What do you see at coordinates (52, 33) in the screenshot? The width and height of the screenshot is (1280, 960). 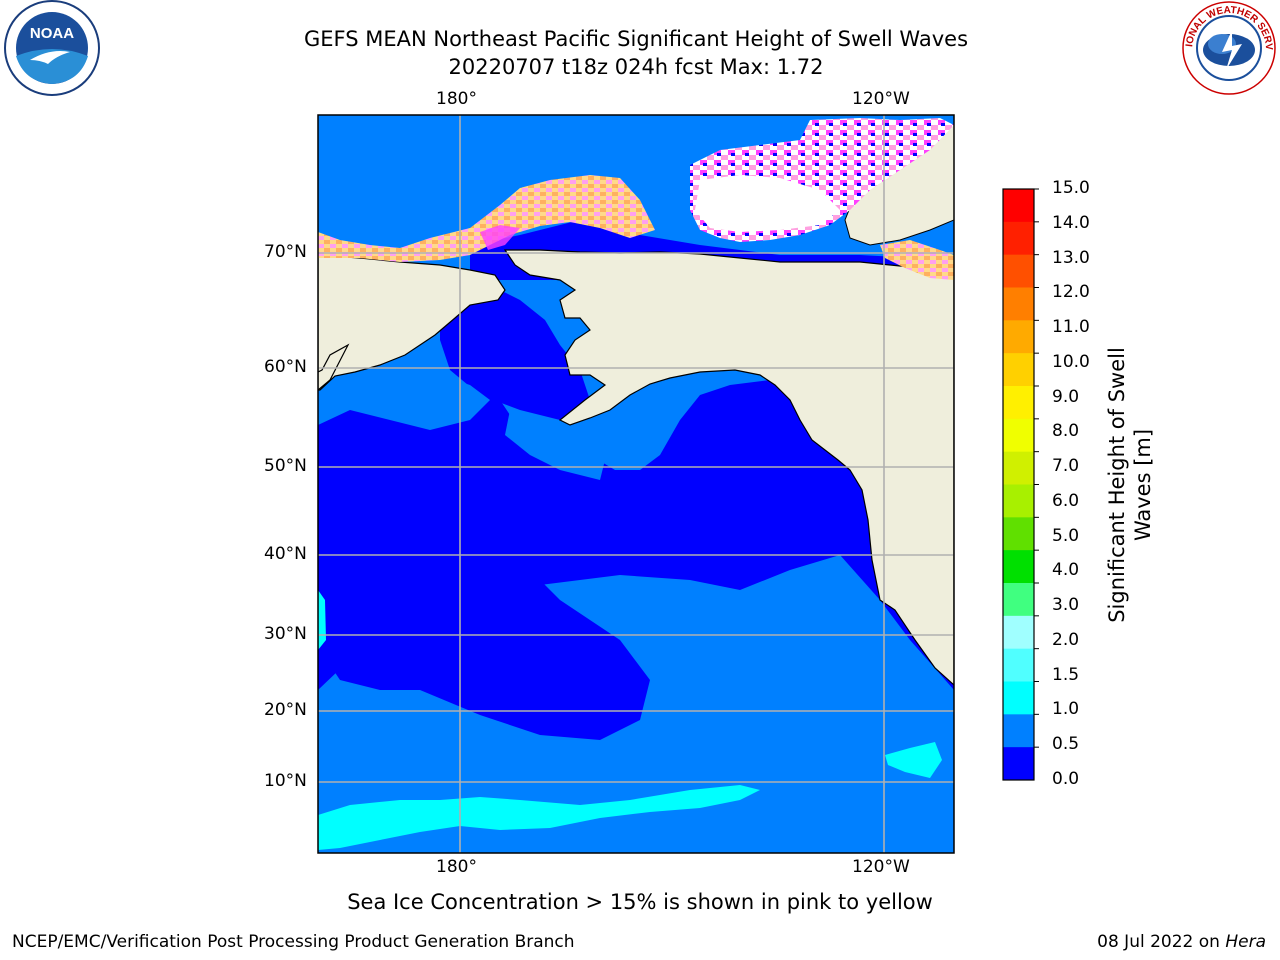 I see `noaa-logo-text: NOAA` at bounding box center [52, 33].